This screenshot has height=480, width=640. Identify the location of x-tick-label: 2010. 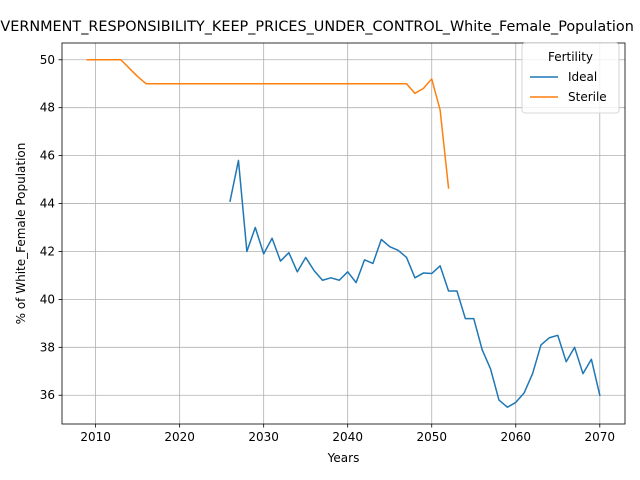
(95, 437).